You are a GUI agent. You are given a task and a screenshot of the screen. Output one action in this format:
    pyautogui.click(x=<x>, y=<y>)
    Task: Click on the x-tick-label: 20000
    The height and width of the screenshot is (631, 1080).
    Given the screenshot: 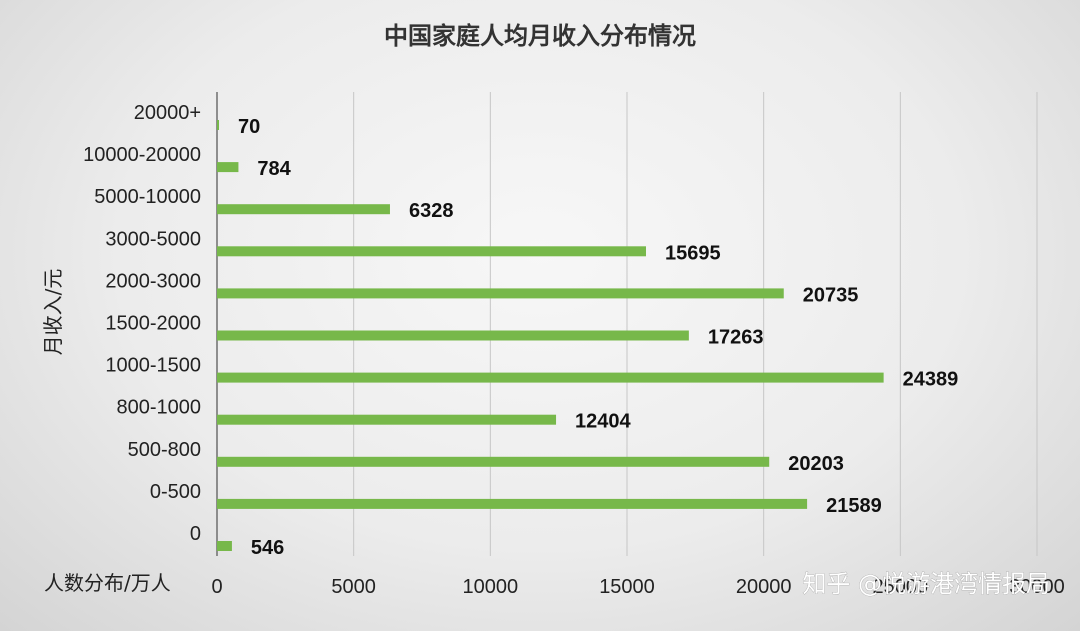 What is the action you would take?
    pyautogui.click(x=764, y=587)
    